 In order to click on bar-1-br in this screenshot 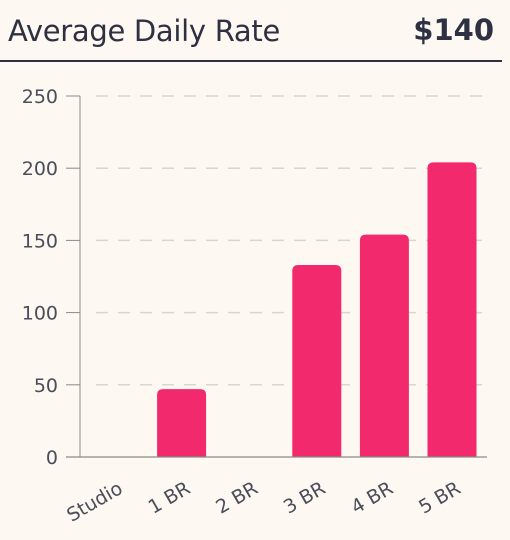, I will do `click(182, 423)`.